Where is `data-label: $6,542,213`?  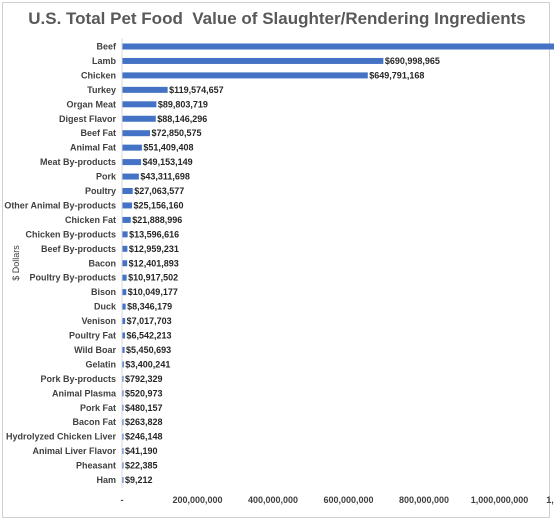
data-label: $6,542,213 is located at coordinates (148, 336).